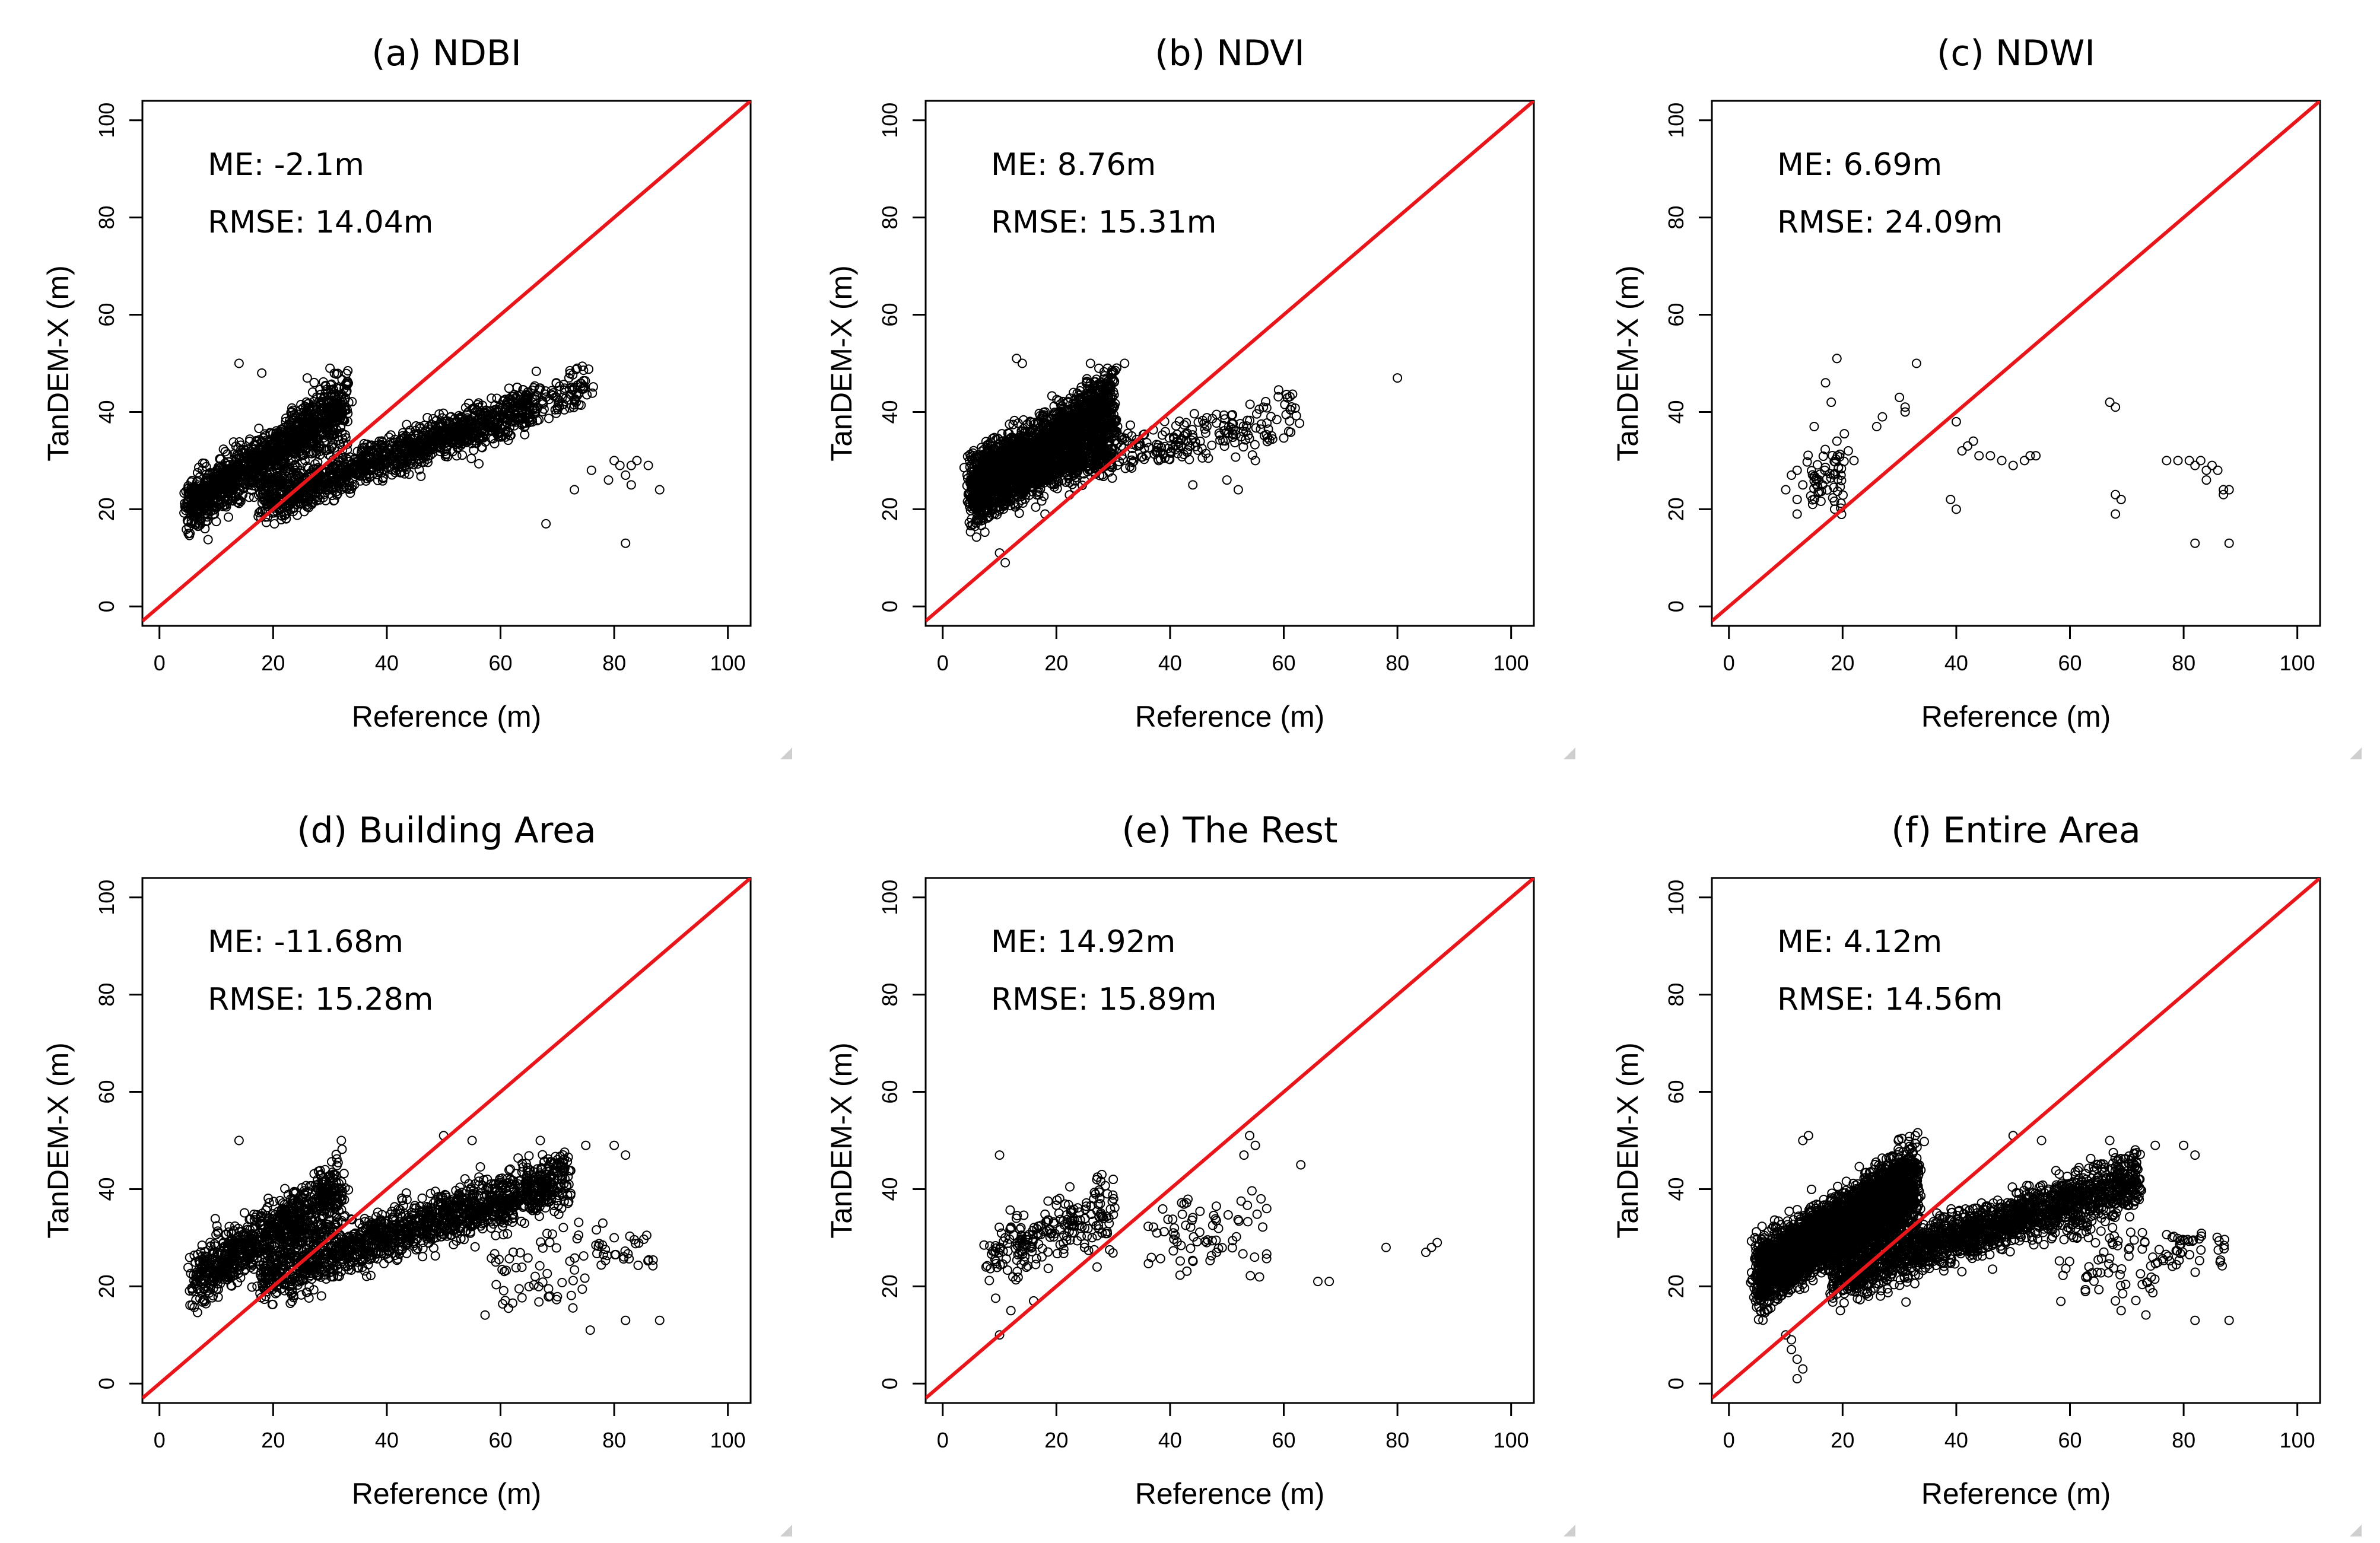 Image resolution: width=2380 pixels, height=1543 pixels. I want to click on y-tick-label: 40, so click(107, 412).